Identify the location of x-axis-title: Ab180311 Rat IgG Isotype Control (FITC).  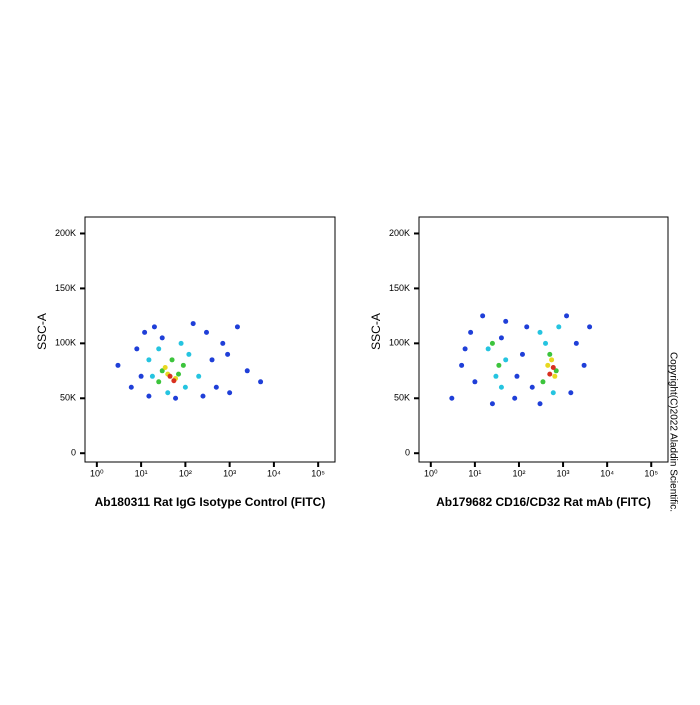
(210, 502).